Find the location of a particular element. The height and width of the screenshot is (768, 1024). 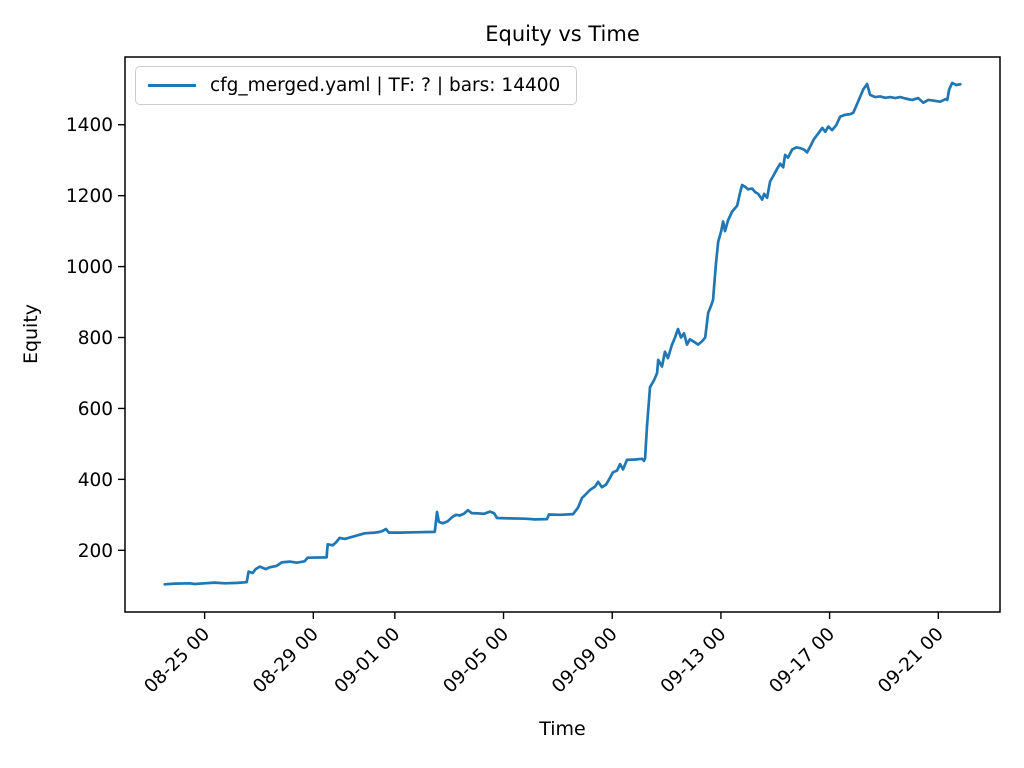

y-tick-label: 400 is located at coordinates (95, 480).